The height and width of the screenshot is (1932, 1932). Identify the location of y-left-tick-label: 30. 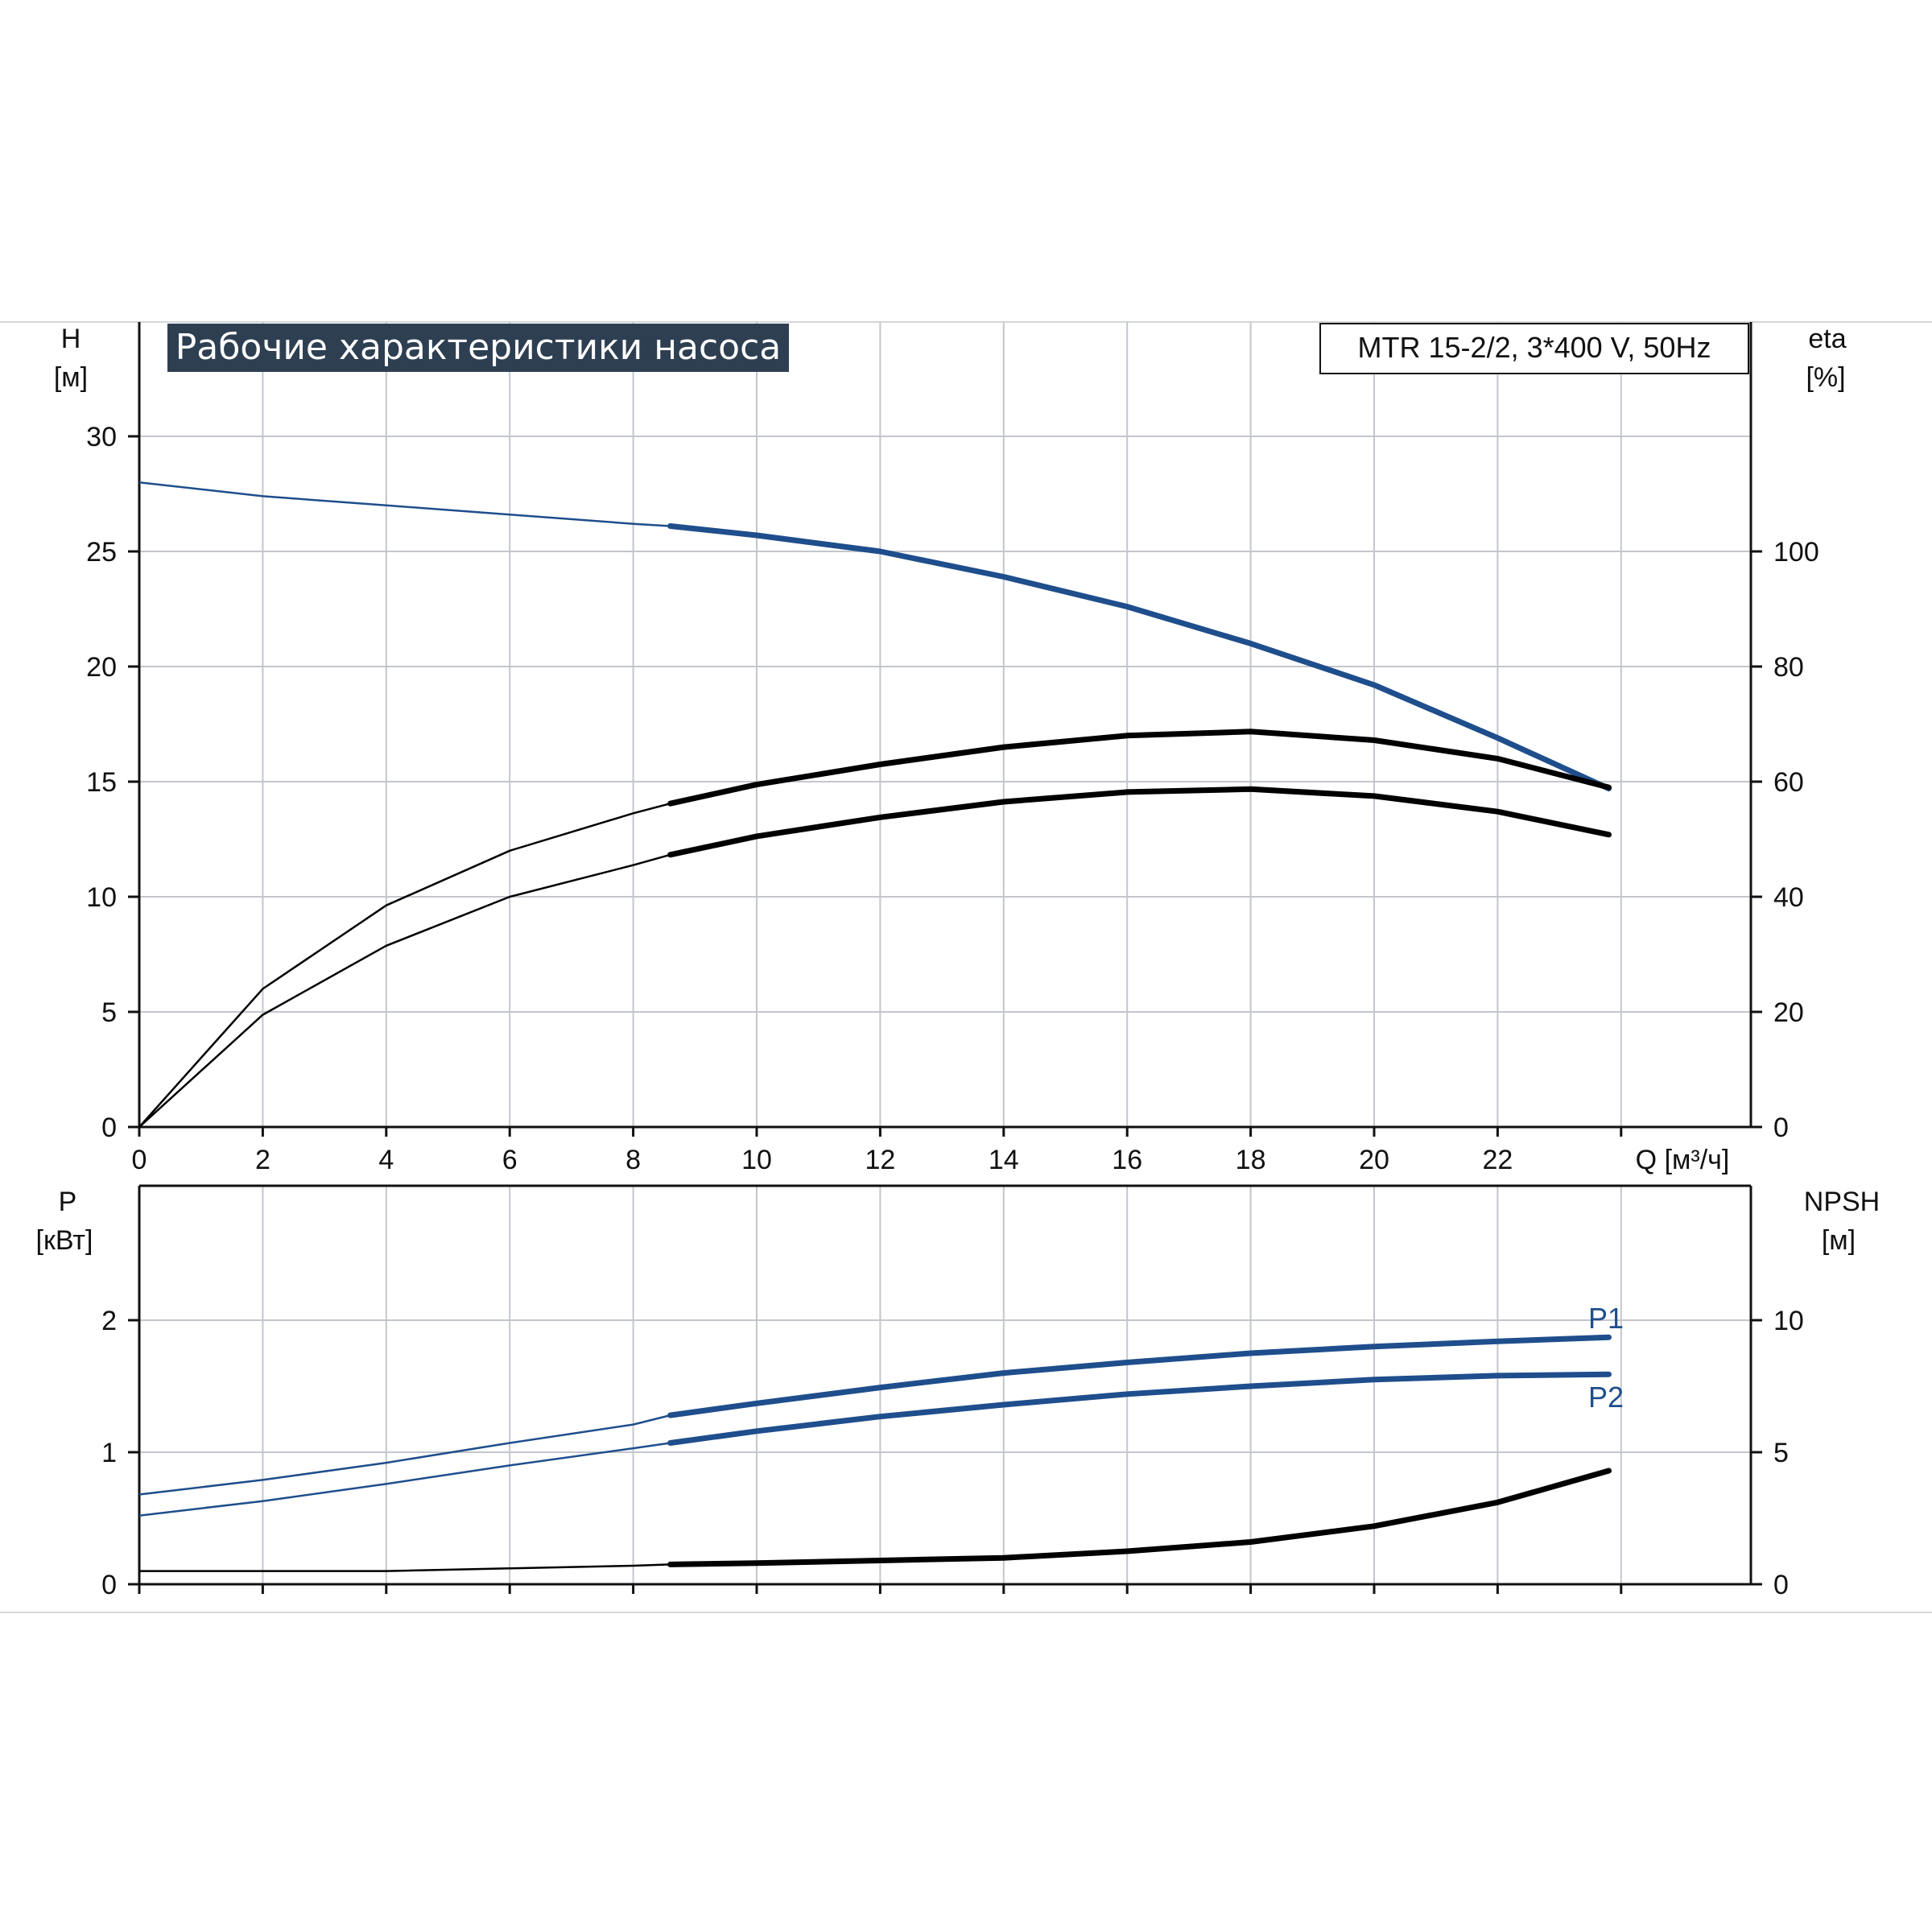
(101, 437).